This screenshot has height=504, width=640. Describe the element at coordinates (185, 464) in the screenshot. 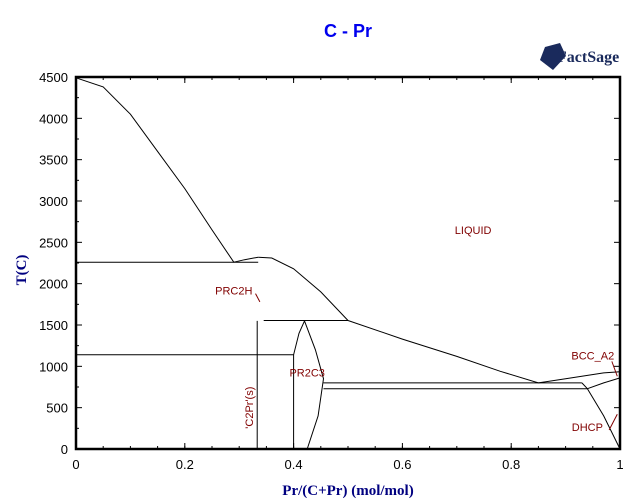

I see `x-tick-label: 0.2` at that location.